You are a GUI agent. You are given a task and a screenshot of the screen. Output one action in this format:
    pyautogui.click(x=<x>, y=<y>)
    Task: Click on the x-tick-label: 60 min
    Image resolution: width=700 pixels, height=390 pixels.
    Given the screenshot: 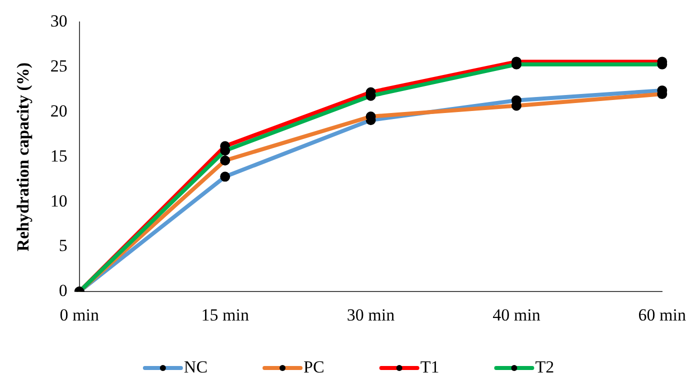 What is the action you would take?
    pyautogui.click(x=662, y=314)
    